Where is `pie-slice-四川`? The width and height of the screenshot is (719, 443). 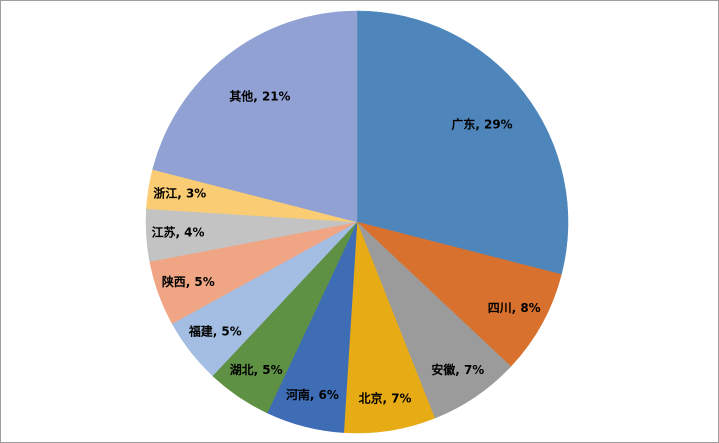 pie-slice-四川 is located at coordinates (459, 294).